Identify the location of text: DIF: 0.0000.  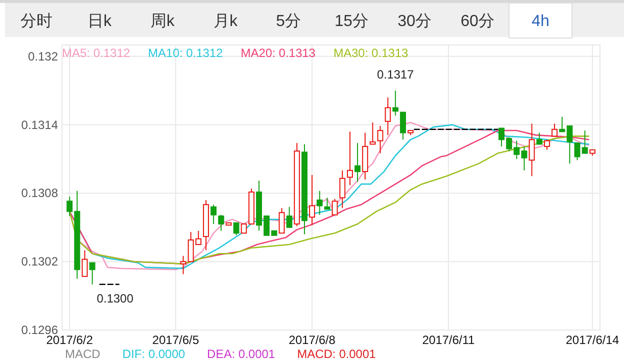
(154, 353).